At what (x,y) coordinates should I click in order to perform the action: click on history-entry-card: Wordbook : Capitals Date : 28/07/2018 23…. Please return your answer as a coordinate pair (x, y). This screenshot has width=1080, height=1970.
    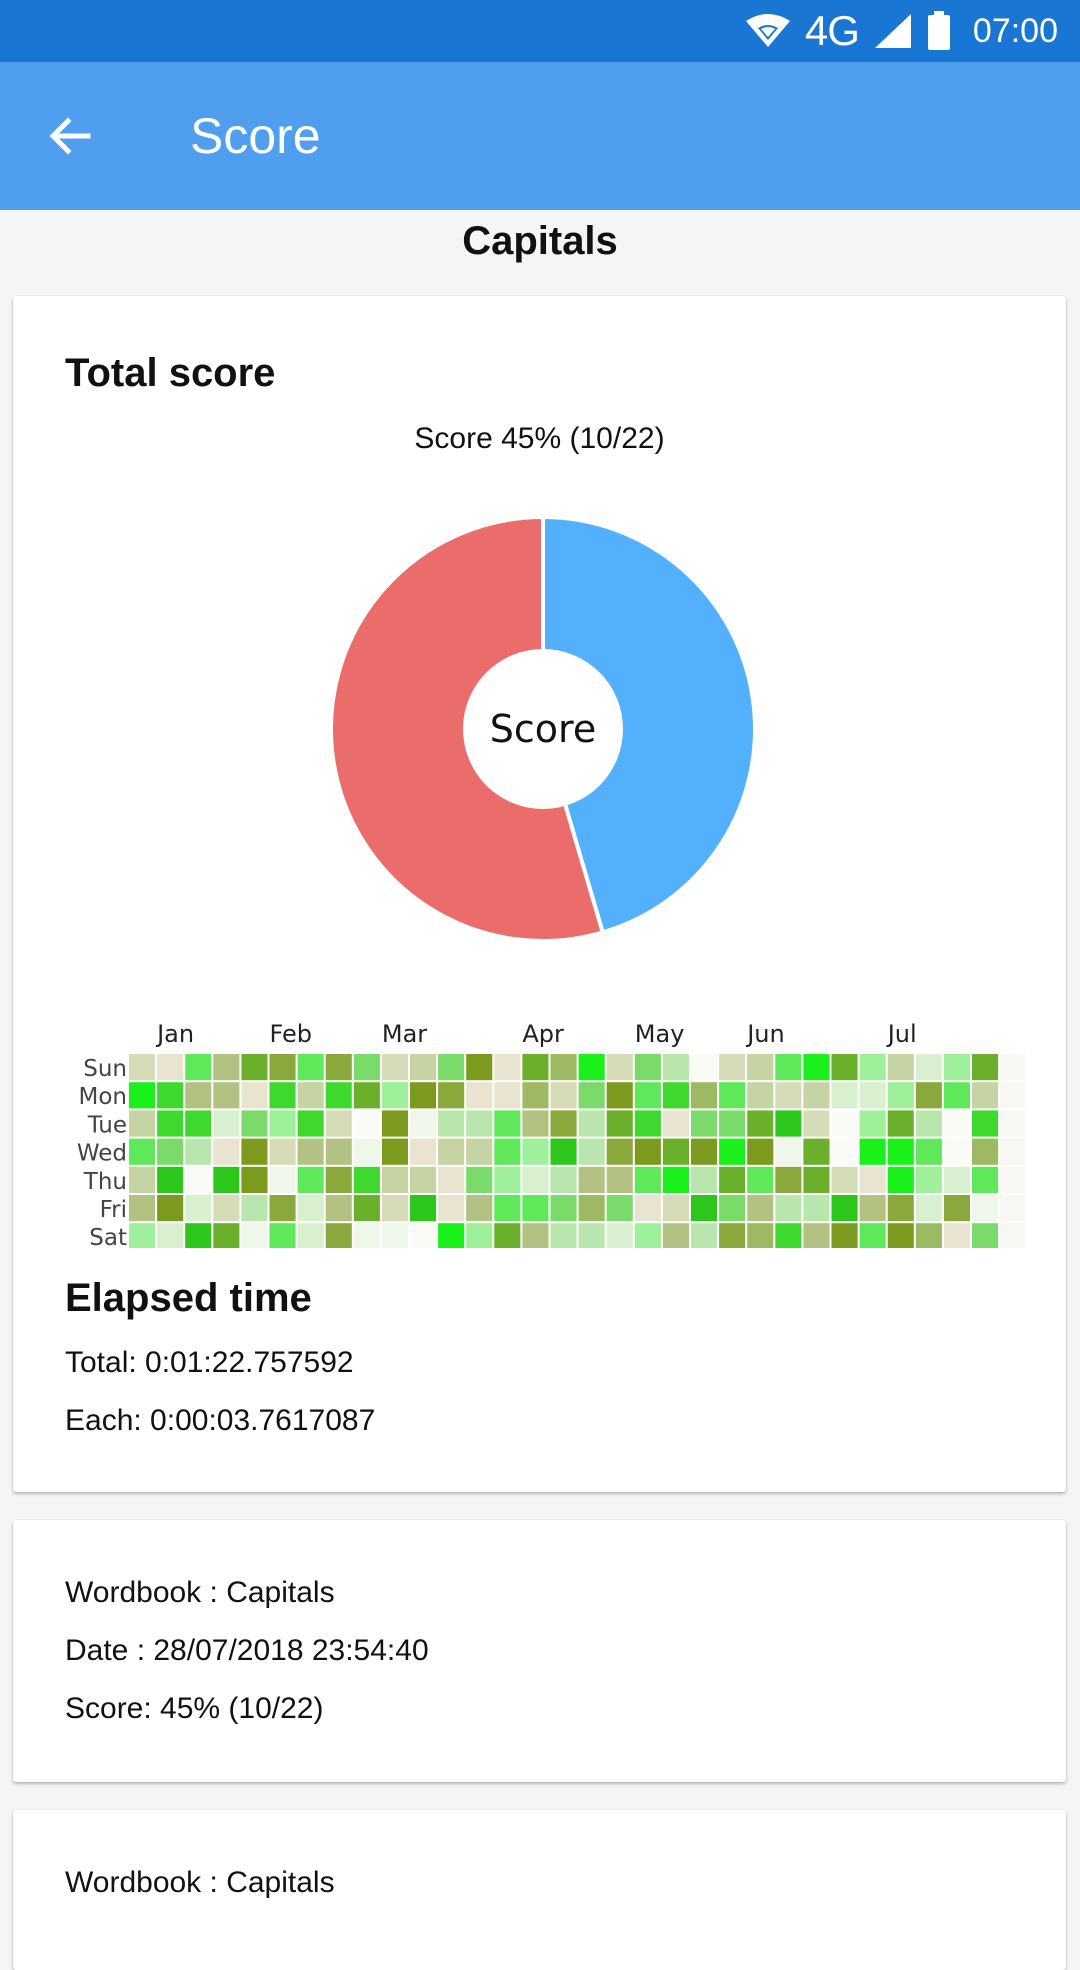
    Looking at the image, I should click on (539, 1651).